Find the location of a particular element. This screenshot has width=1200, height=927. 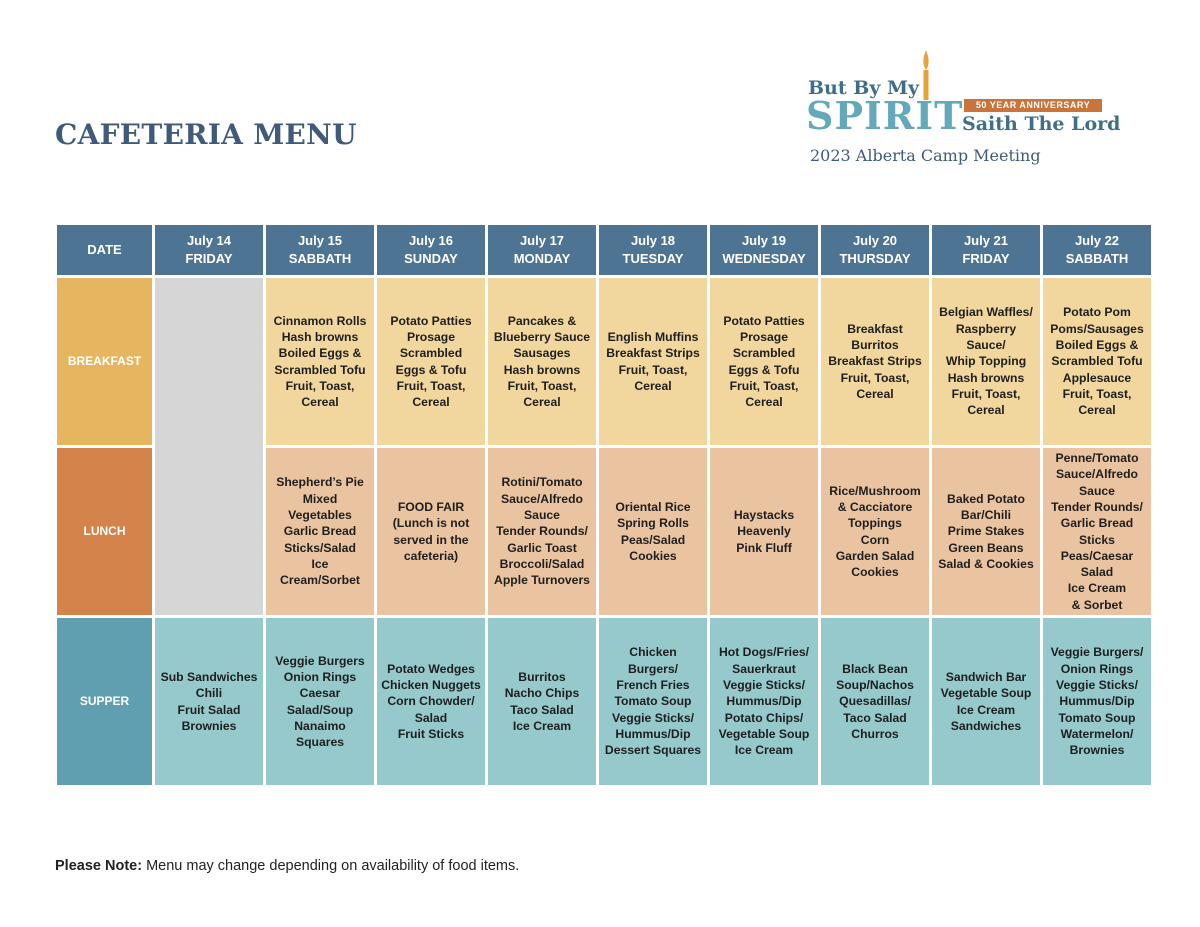

row-label-lunch: LUNCH is located at coordinates (104, 531).